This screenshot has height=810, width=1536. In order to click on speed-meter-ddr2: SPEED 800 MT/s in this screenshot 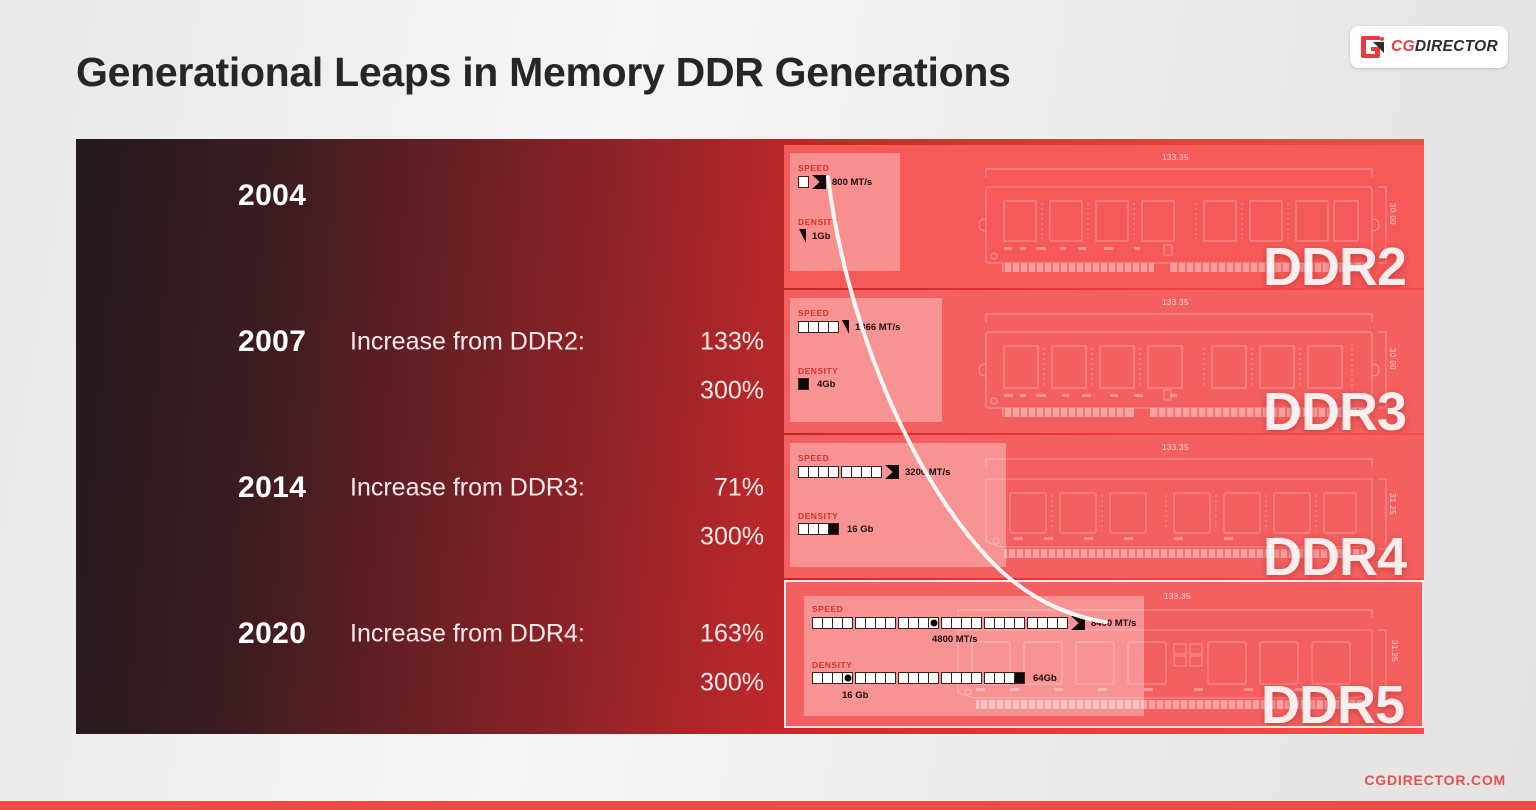, I will do `click(835, 176)`.